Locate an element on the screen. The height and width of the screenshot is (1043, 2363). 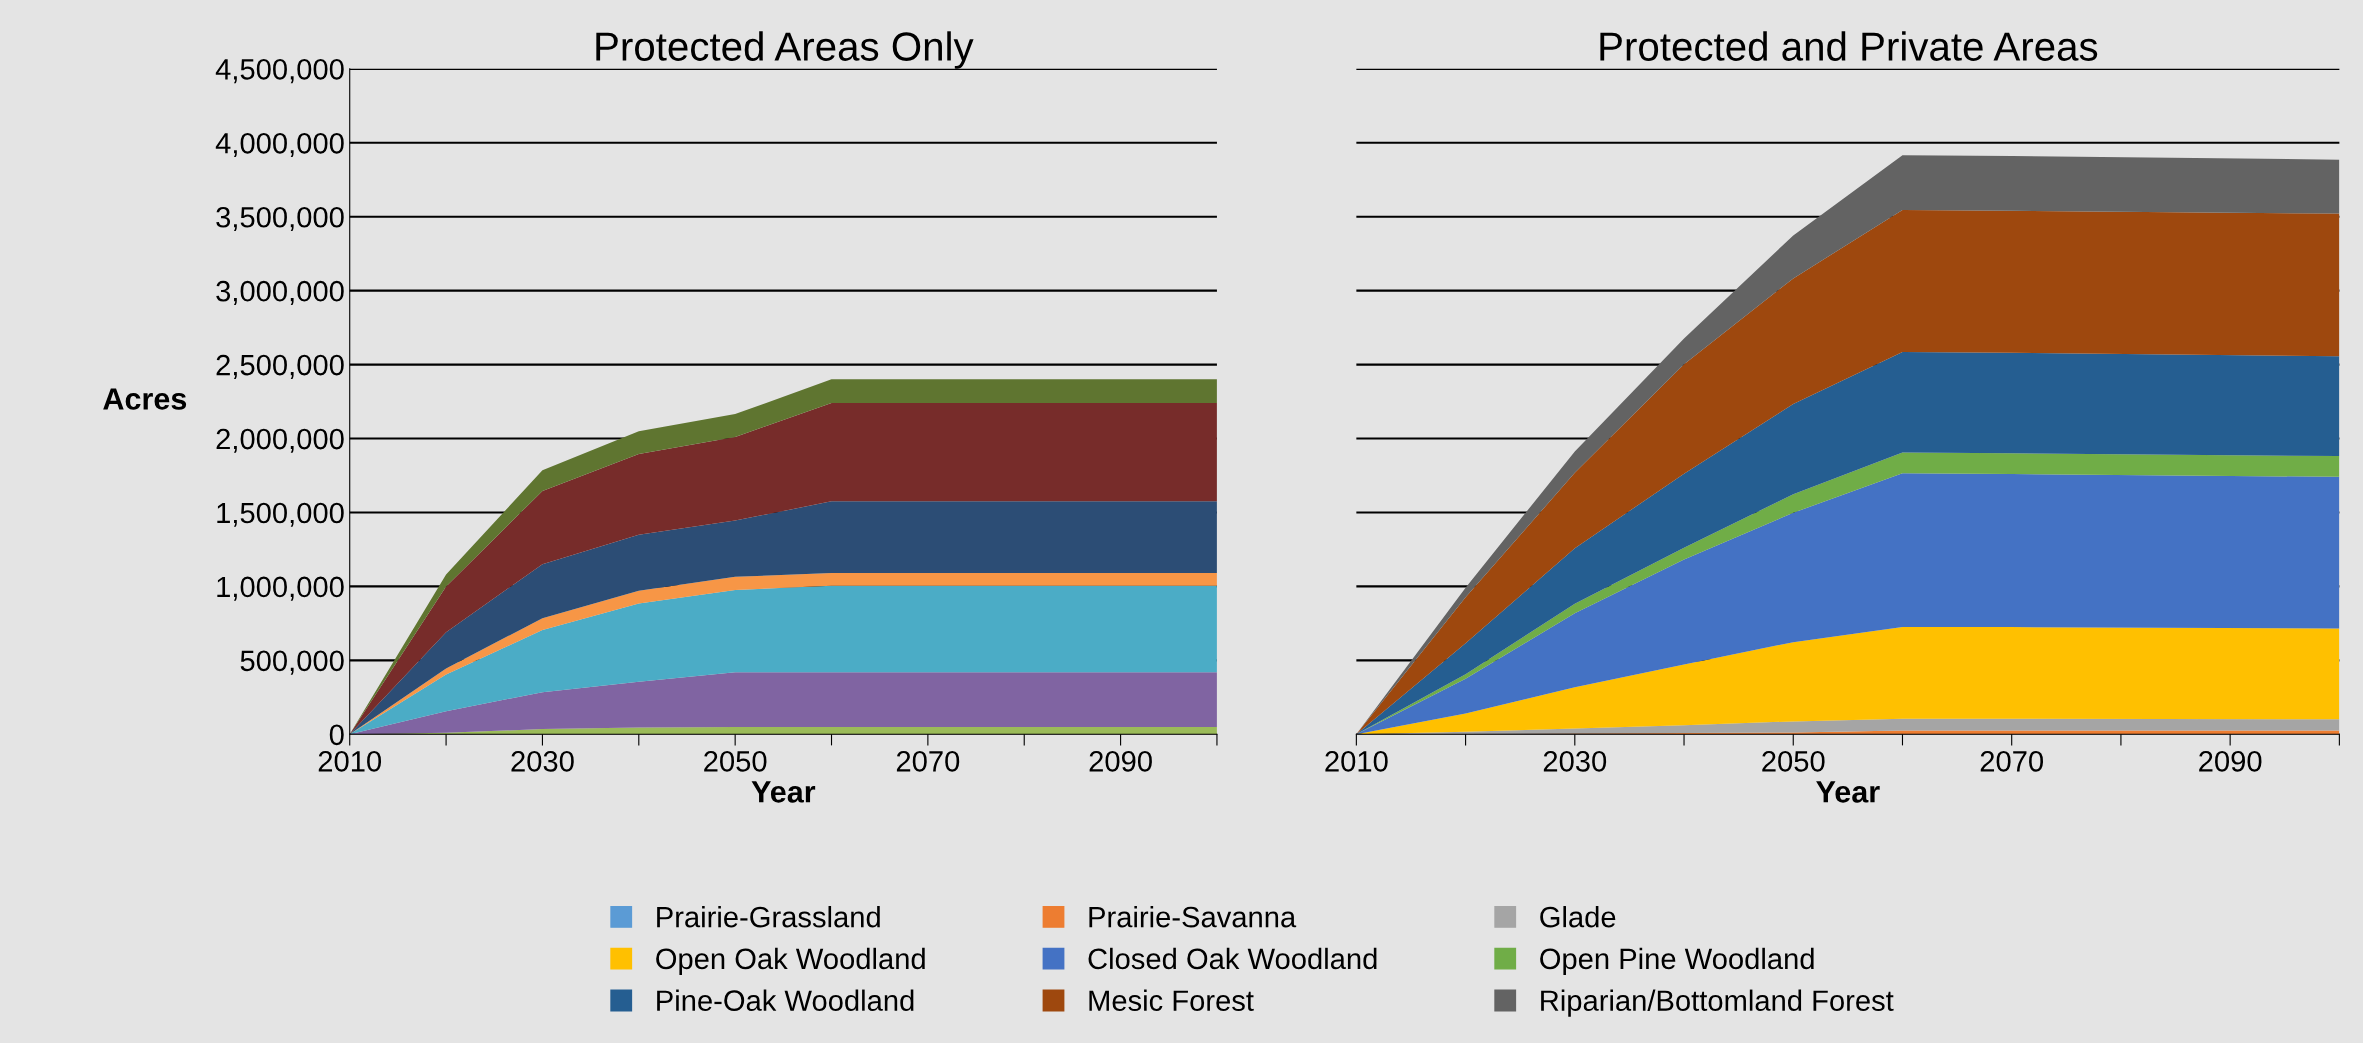
legend-label: Prairie-Grassland is located at coordinates (768, 917).